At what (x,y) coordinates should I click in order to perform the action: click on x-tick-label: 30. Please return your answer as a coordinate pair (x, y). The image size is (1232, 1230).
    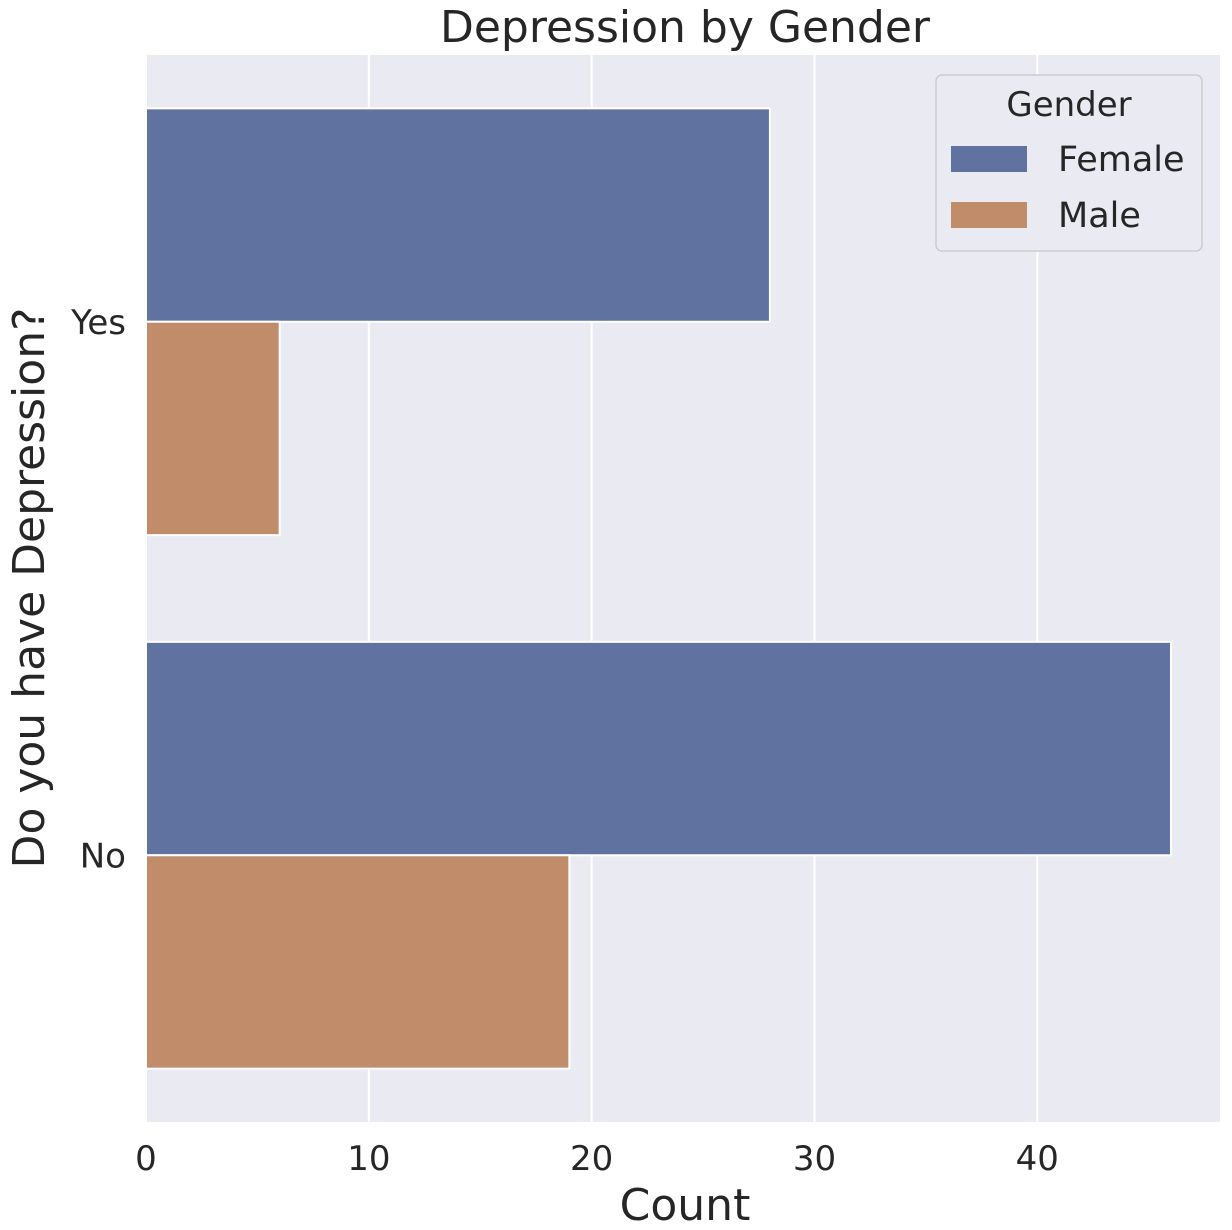
    Looking at the image, I should click on (814, 1159).